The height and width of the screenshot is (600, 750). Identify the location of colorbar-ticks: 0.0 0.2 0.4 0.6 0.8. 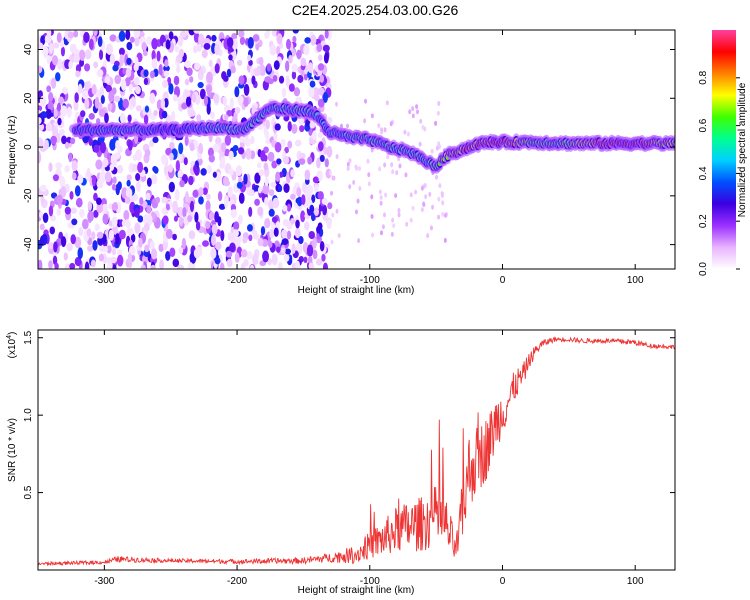
(719, 173).